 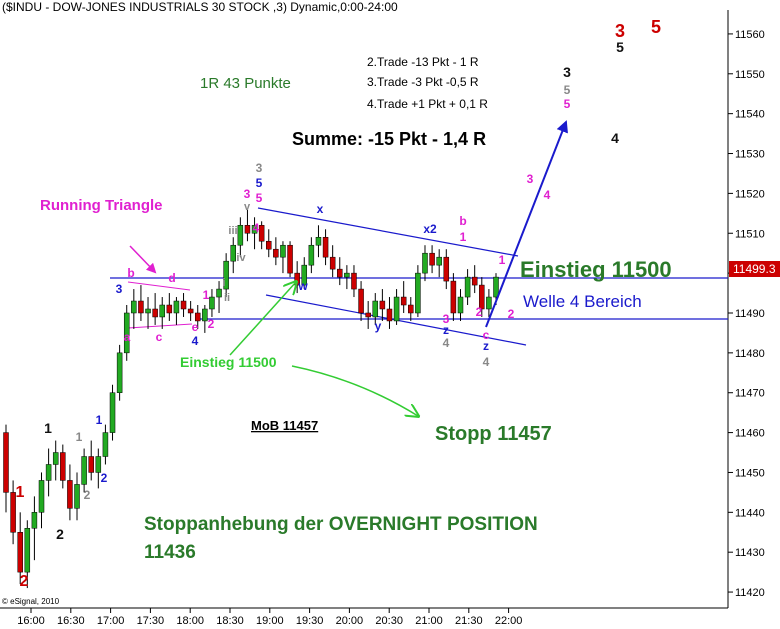 What do you see at coordinates (750, 473) in the screenshot?
I see `price-tick-label: 11450` at bounding box center [750, 473].